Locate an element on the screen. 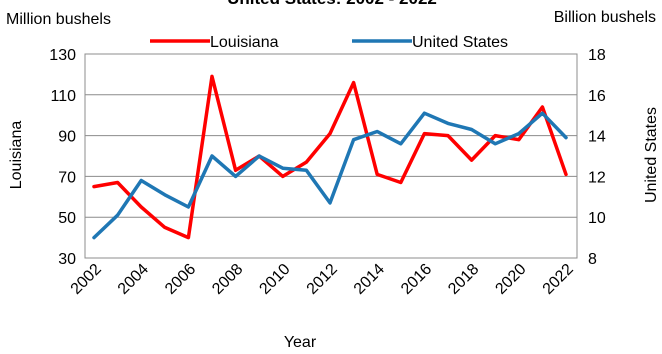  left-tick-label: 30 is located at coordinates (67, 259).